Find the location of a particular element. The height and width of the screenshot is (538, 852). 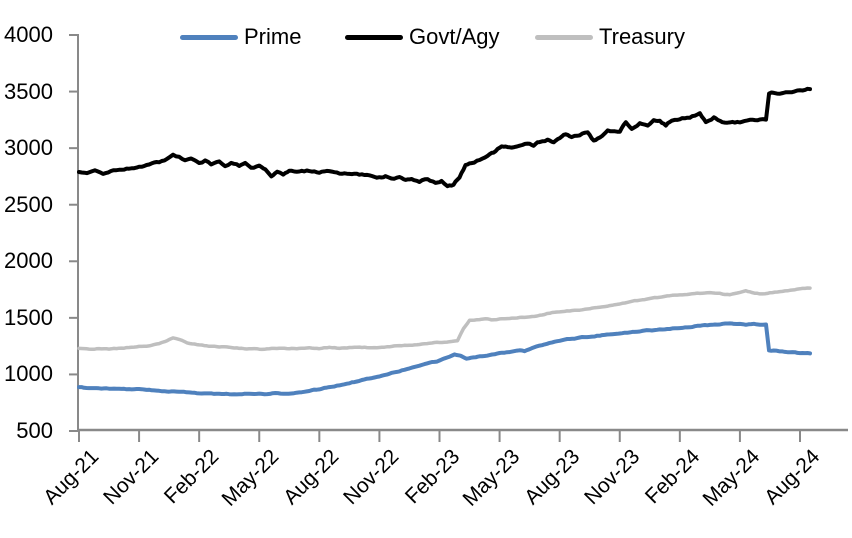

y-axis-tick-label: 1000 is located at coordinates (28, 374).